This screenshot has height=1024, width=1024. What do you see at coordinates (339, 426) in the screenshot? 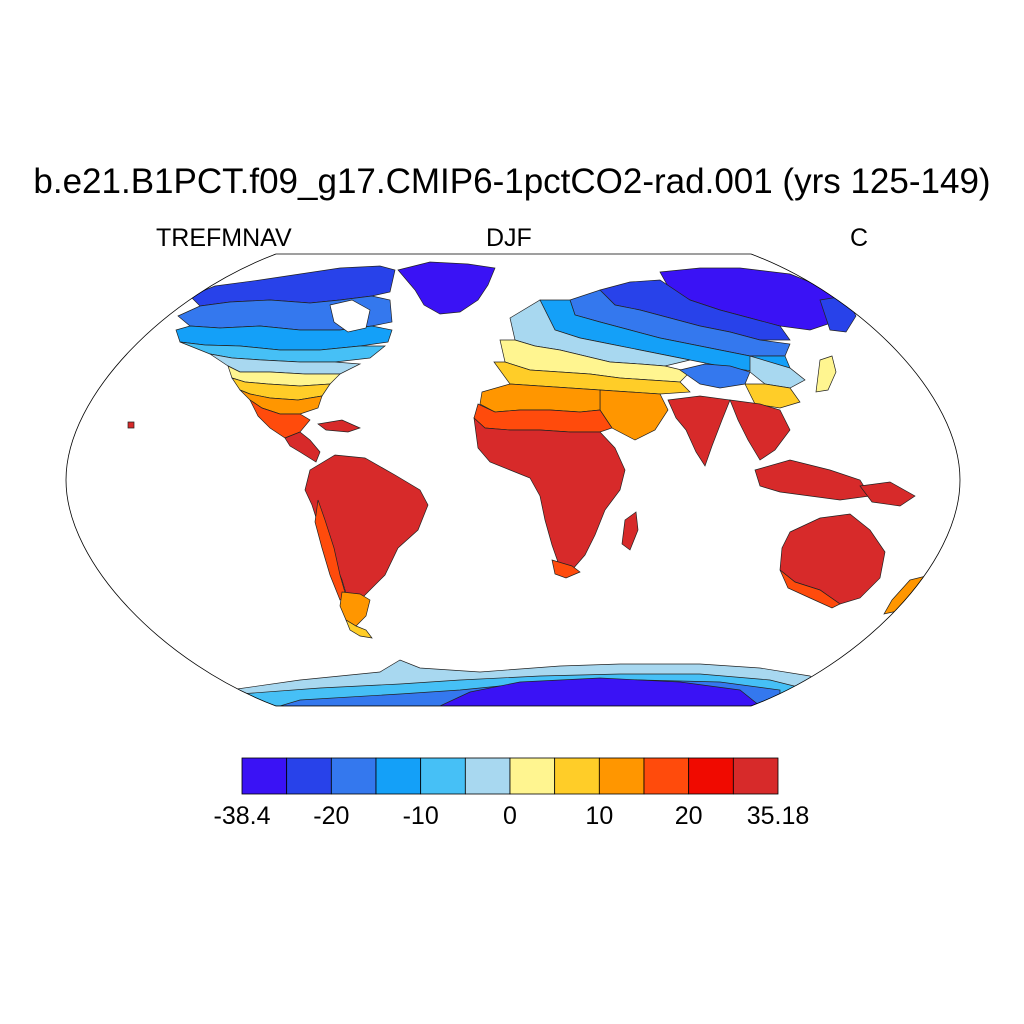
I see `caribbean-islands` at bounding box center [339, 426].